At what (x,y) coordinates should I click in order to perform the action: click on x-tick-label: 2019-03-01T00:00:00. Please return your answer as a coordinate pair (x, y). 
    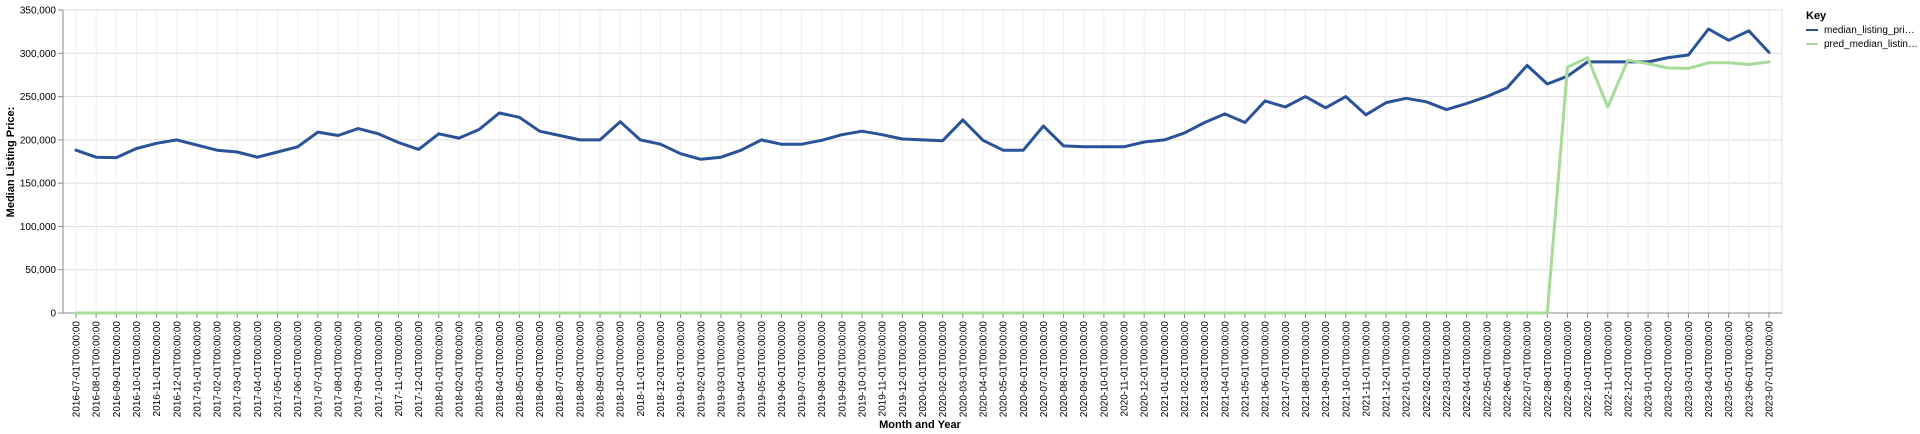
    Looking at the image, I should click on (721, 369).